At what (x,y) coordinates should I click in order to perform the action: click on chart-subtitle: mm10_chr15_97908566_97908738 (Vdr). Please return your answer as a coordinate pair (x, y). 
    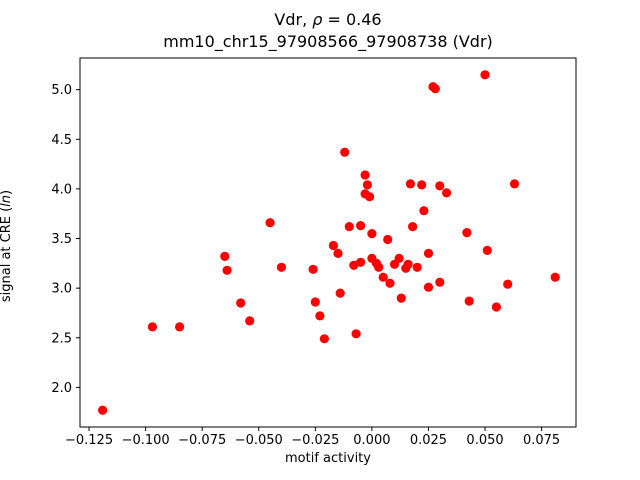
    Looking at the image, I should click on (328, 41).